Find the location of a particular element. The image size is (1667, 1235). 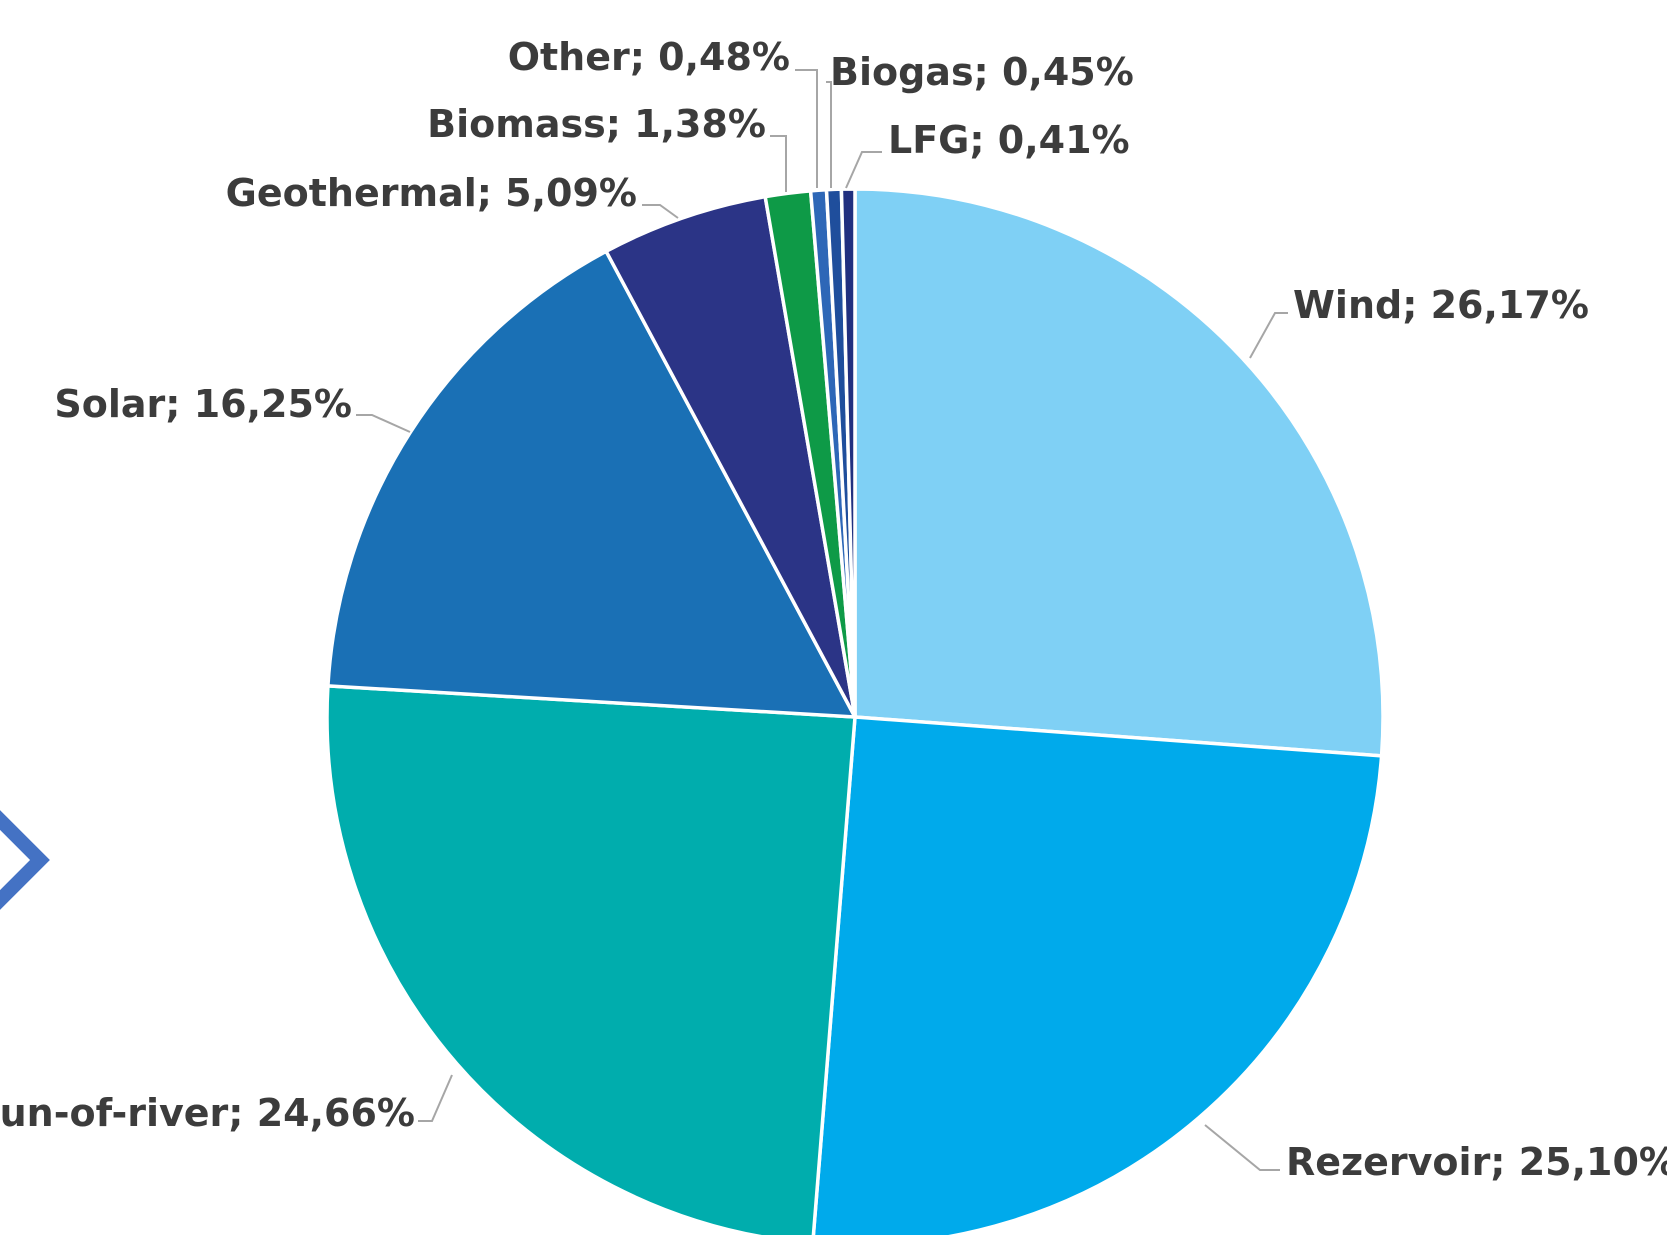

data-label-other: Other; 0,48% is located at coordinates (649, 57).